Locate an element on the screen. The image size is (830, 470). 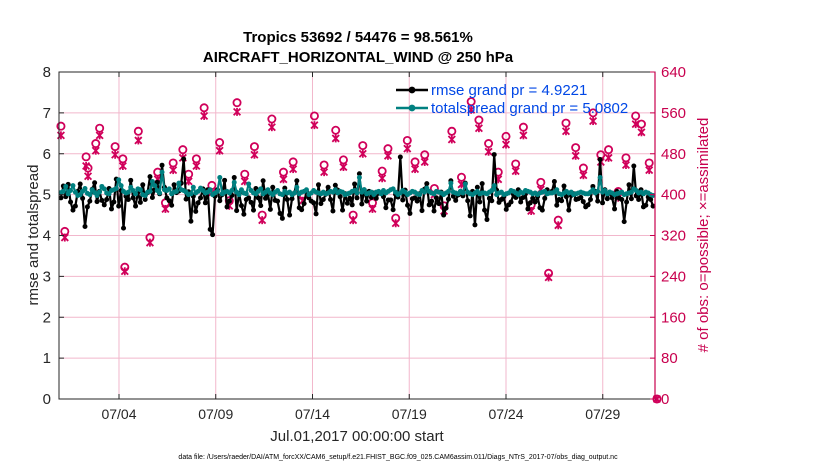
x-tick-label: 07/29 is located at coordinates (602, 414).